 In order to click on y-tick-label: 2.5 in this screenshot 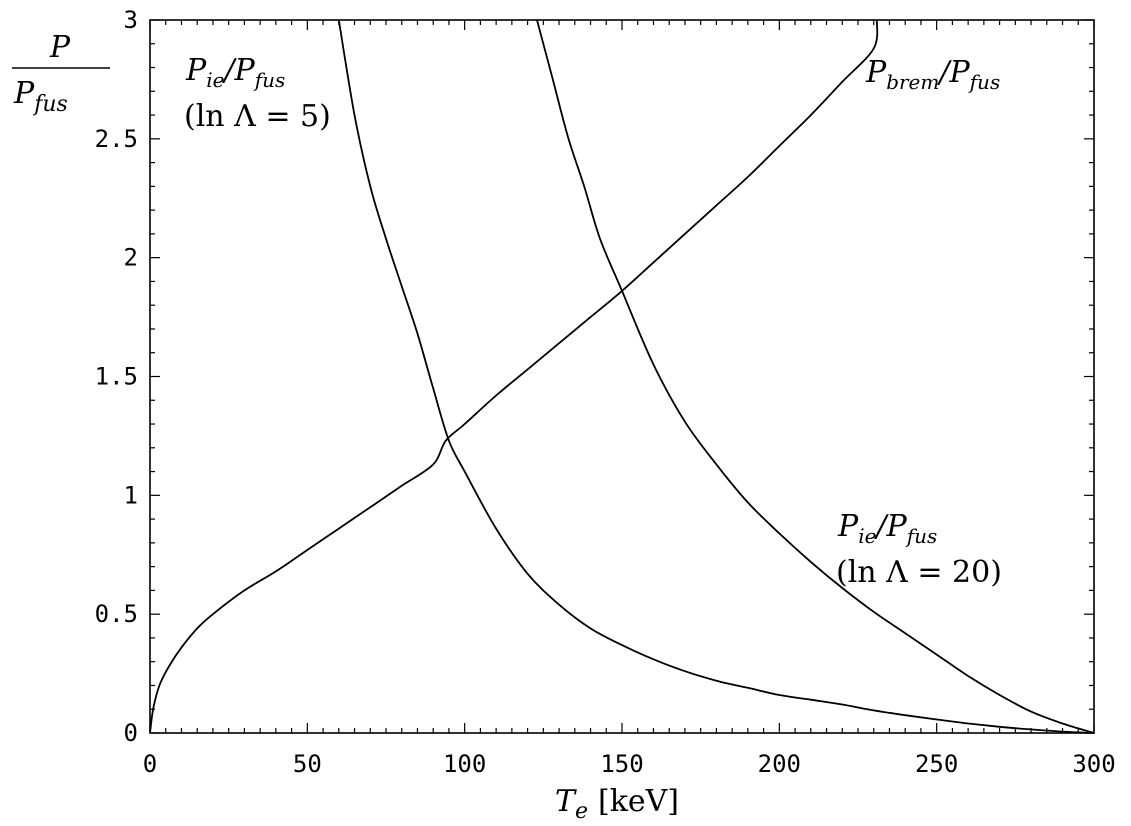, I will do `click(116, 139)`.